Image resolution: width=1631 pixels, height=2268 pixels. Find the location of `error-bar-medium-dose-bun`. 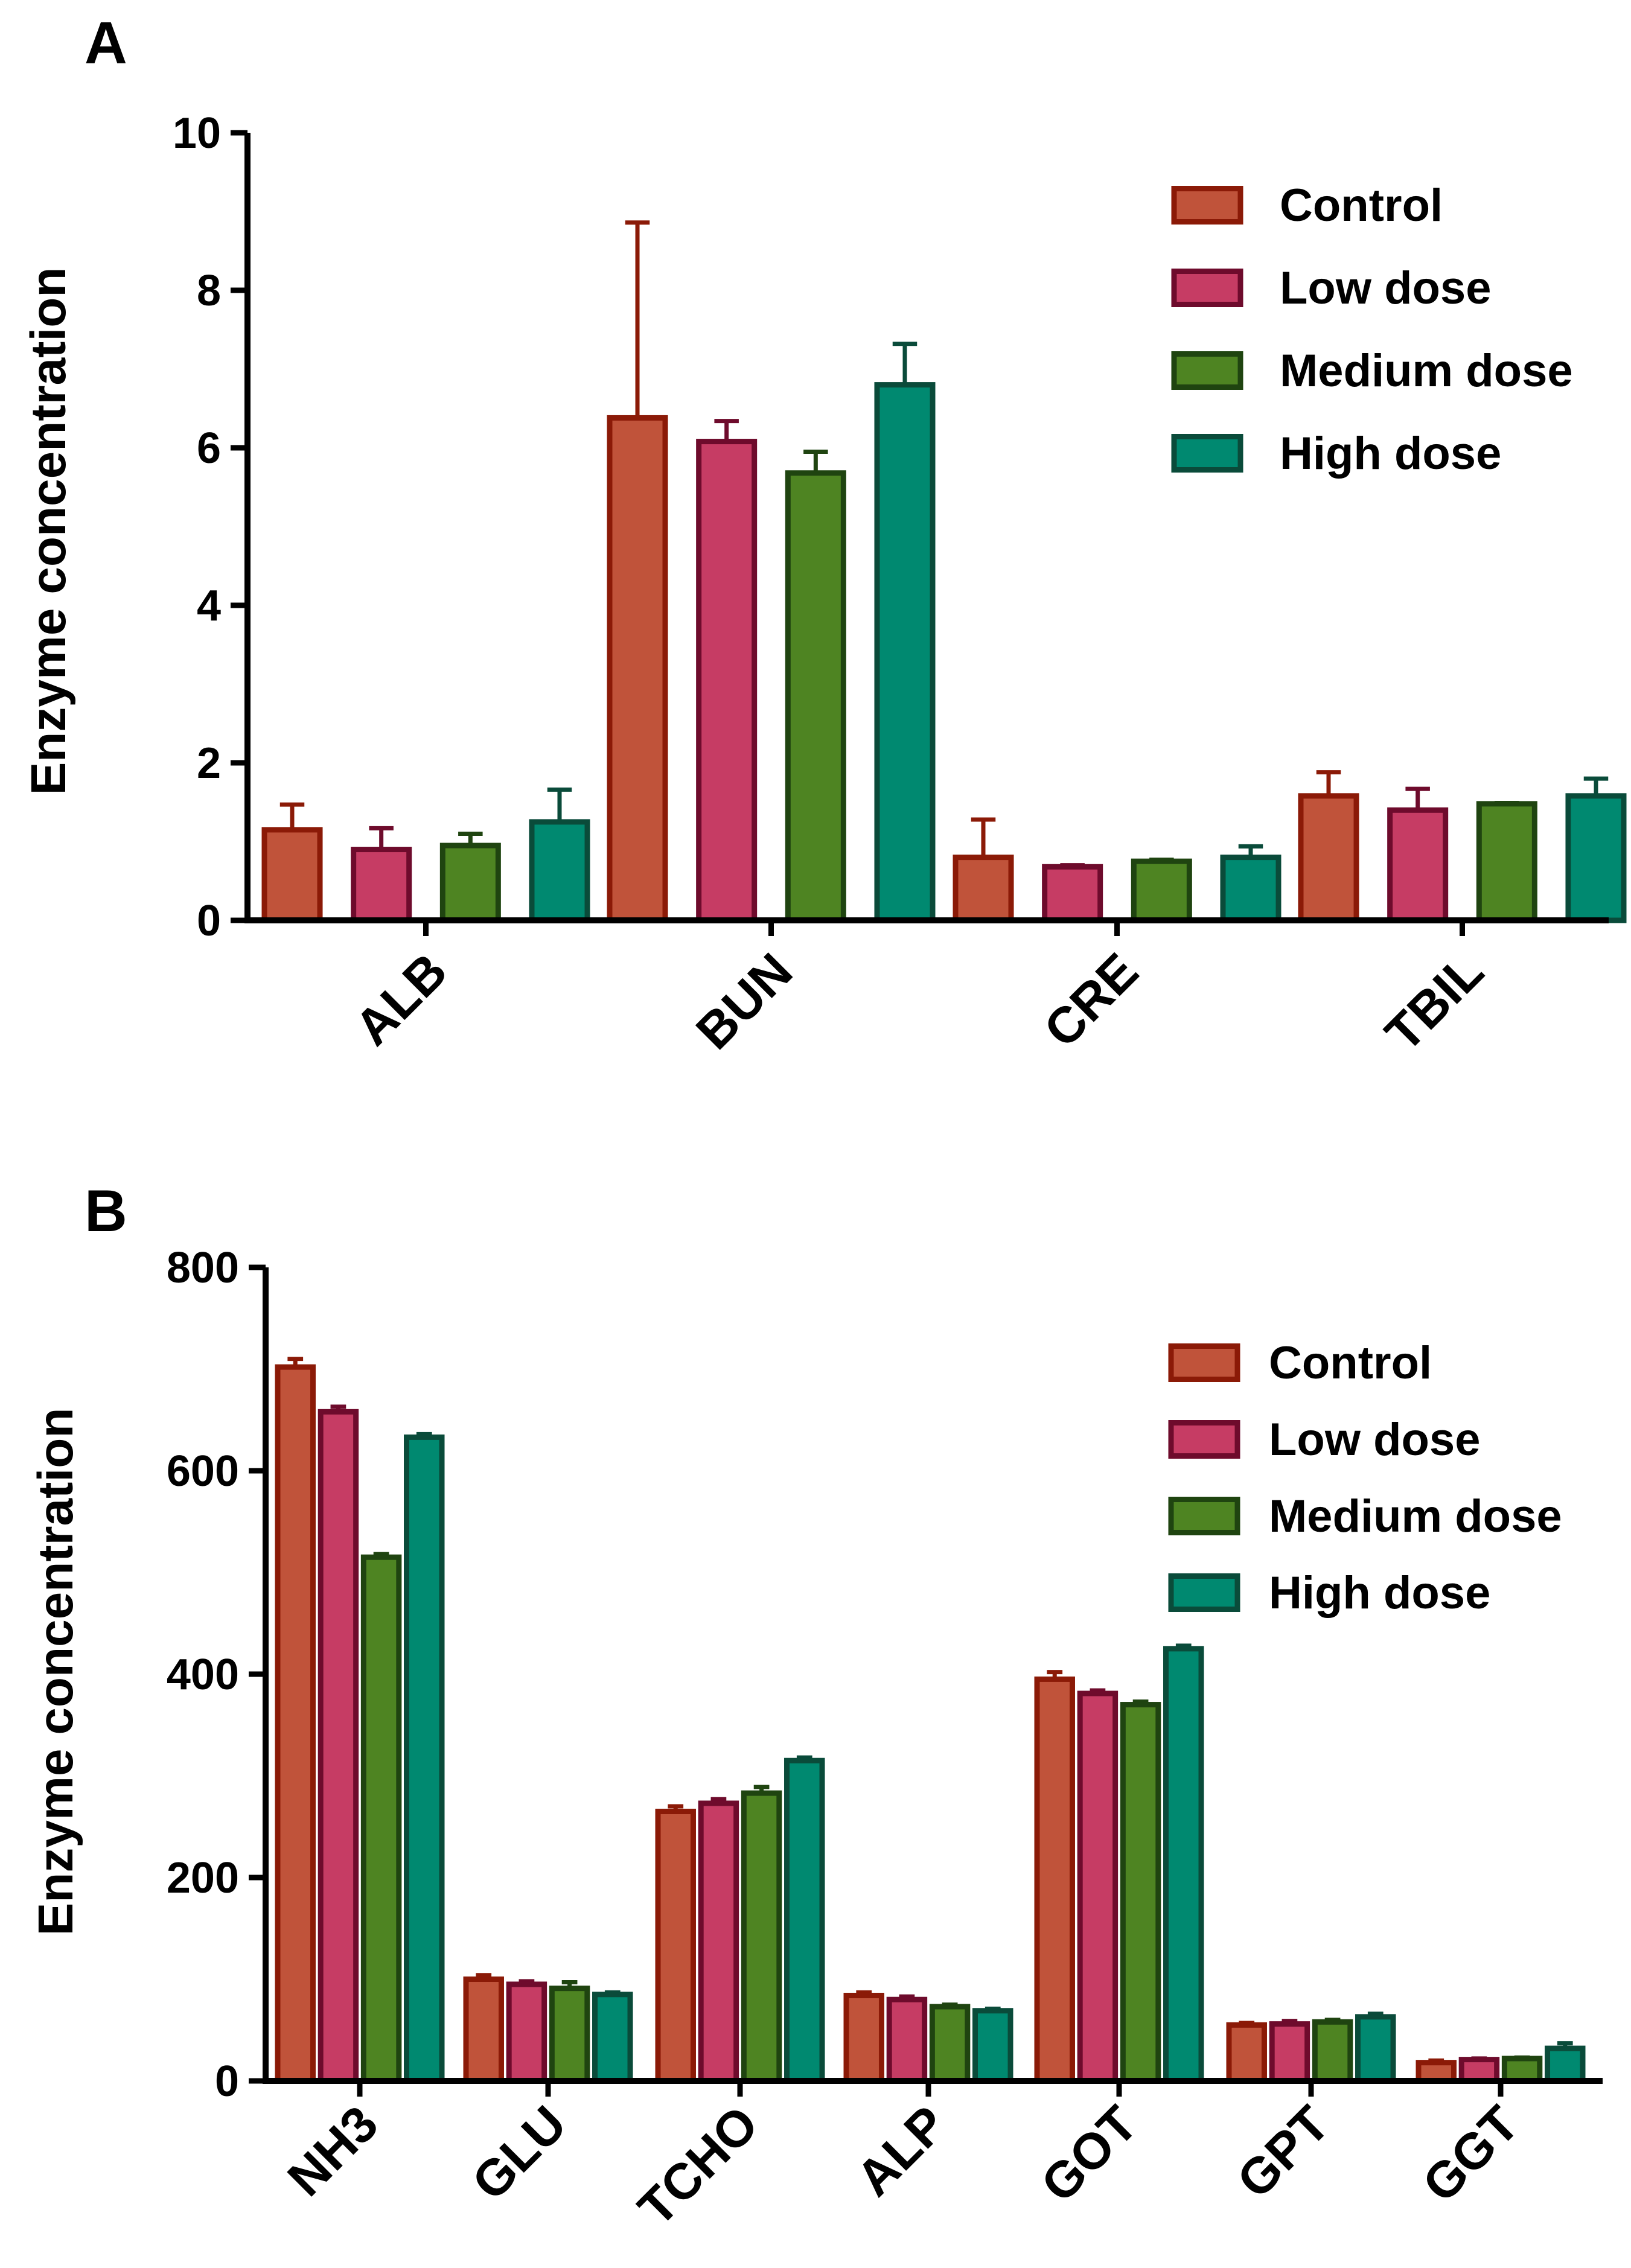

error-bar-medium-dose-bun is located at coordinates (815, 461).